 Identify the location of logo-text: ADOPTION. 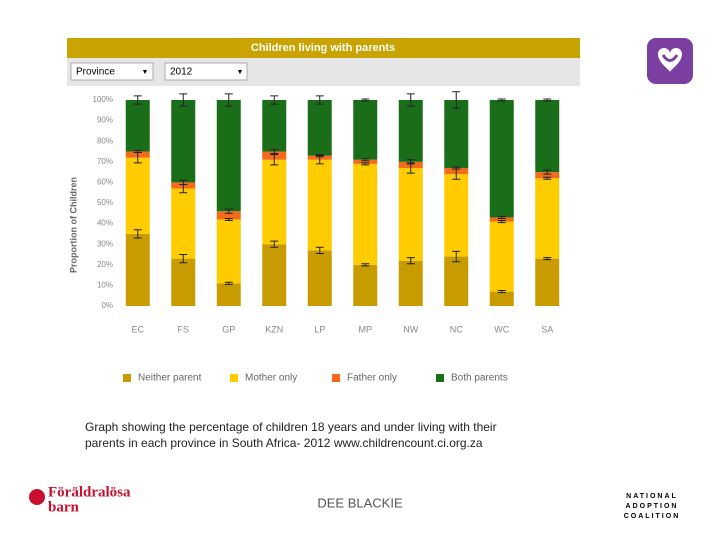
(652, 506).